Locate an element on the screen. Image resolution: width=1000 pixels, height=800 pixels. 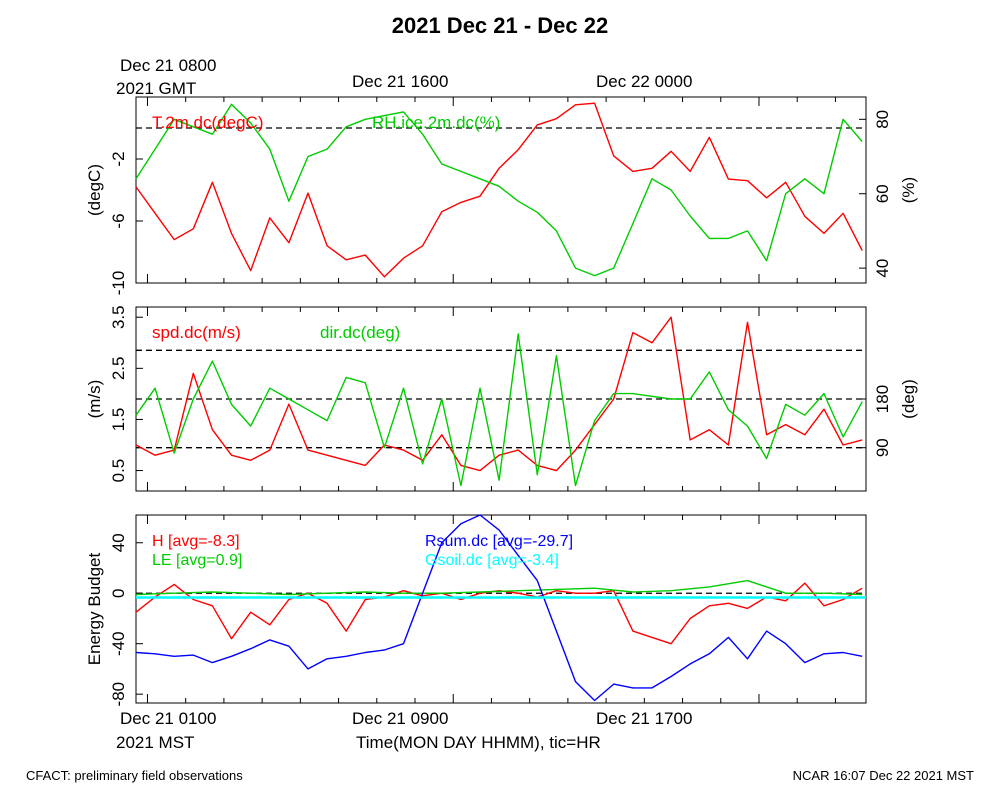
top-axis-tick-label-a: Dec 21 1600 is located at coordinates (400, 81).